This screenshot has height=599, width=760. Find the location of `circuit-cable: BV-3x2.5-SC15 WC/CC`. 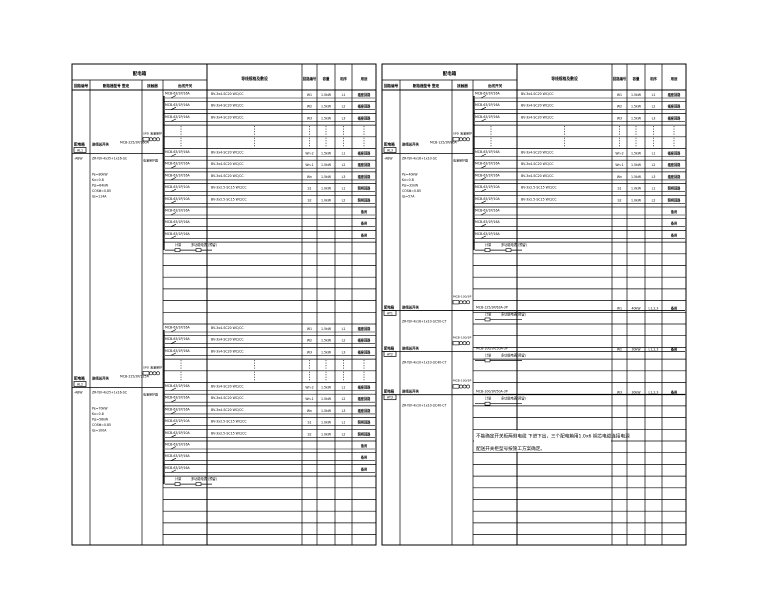

circuit-cable: BV-3x2.5-SC15 WC/CC is located at coordinates (539, 188).